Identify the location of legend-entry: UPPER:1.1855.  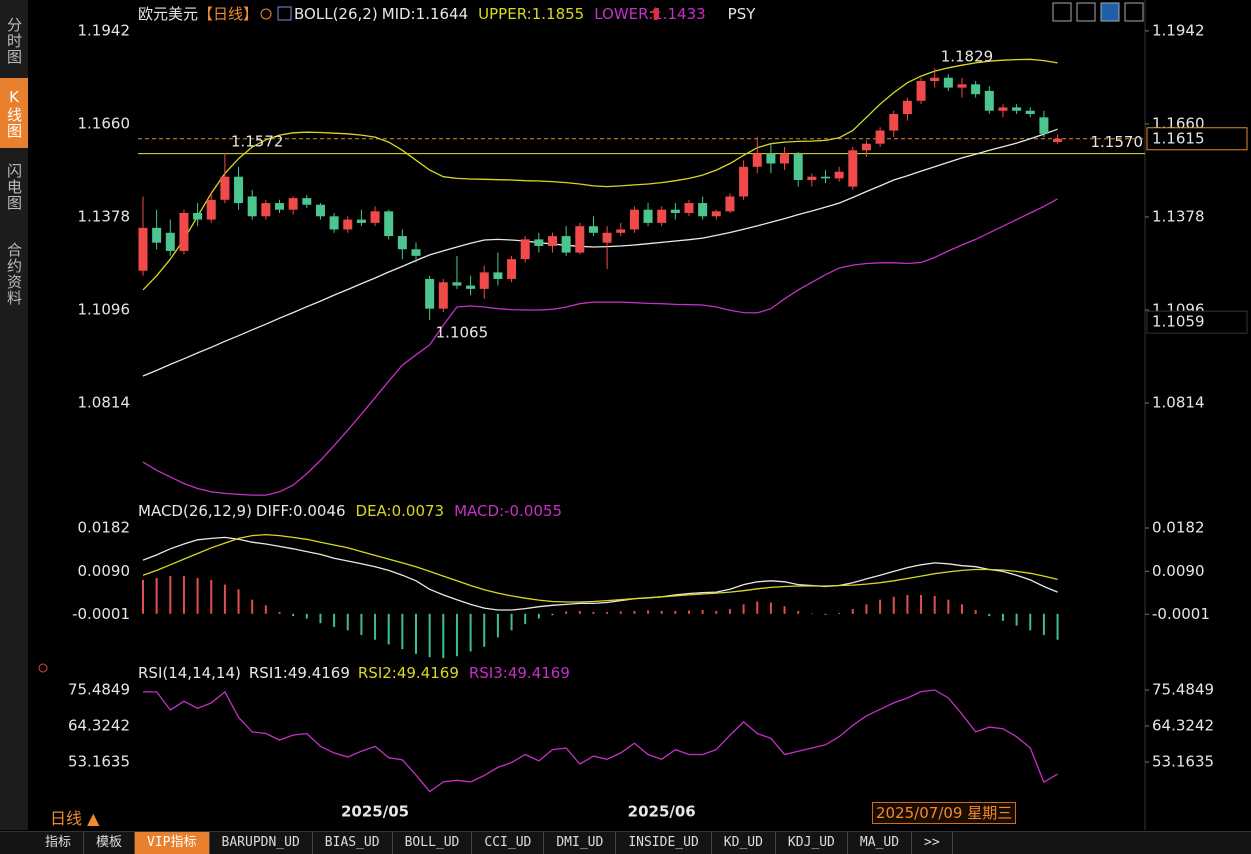
(531, 14).